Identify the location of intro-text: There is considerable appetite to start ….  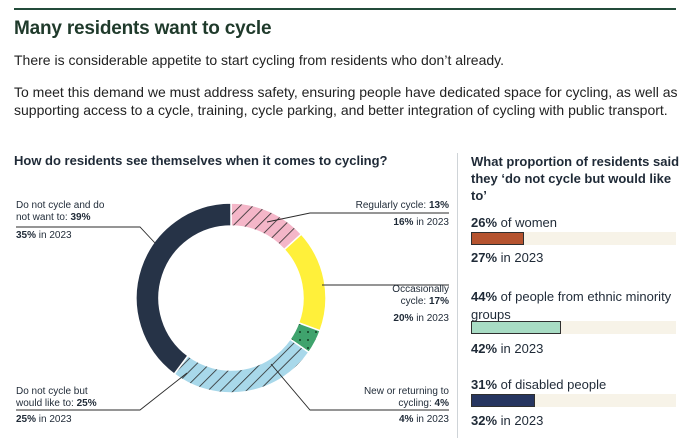
(259, 60).